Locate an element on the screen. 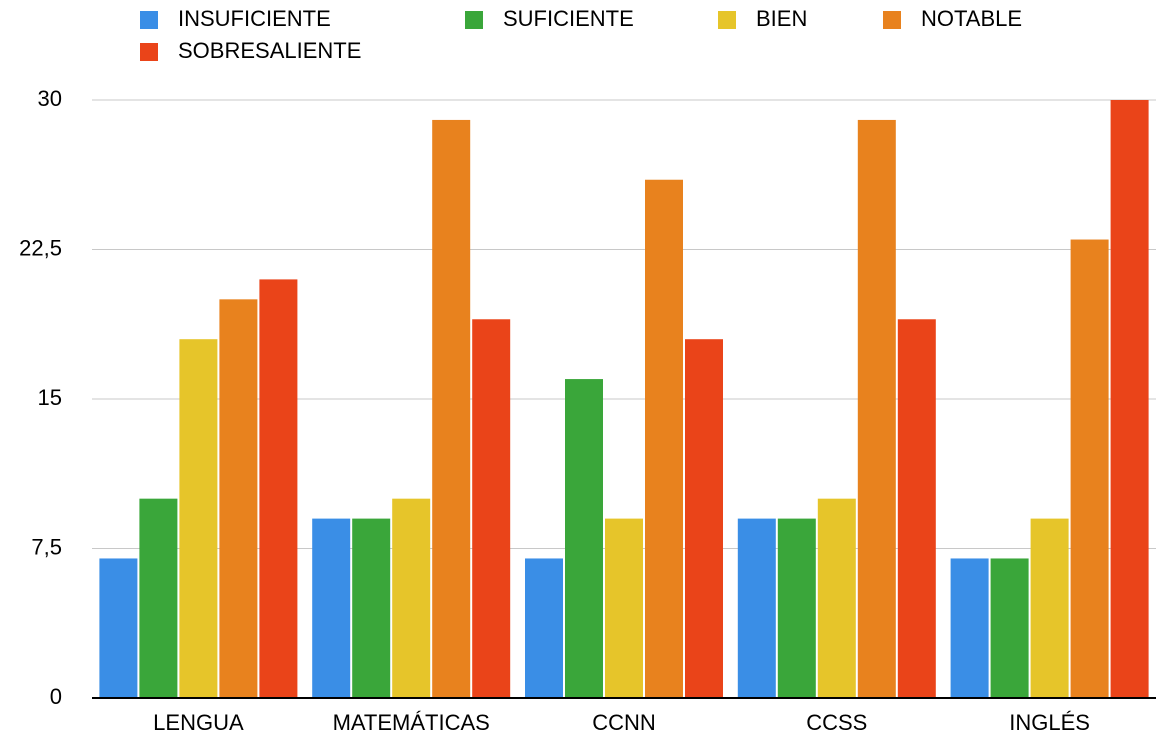 The height and width of the screenshot is (738, 1156). y-tick-label: 30 is located at coordinates (50, 98).